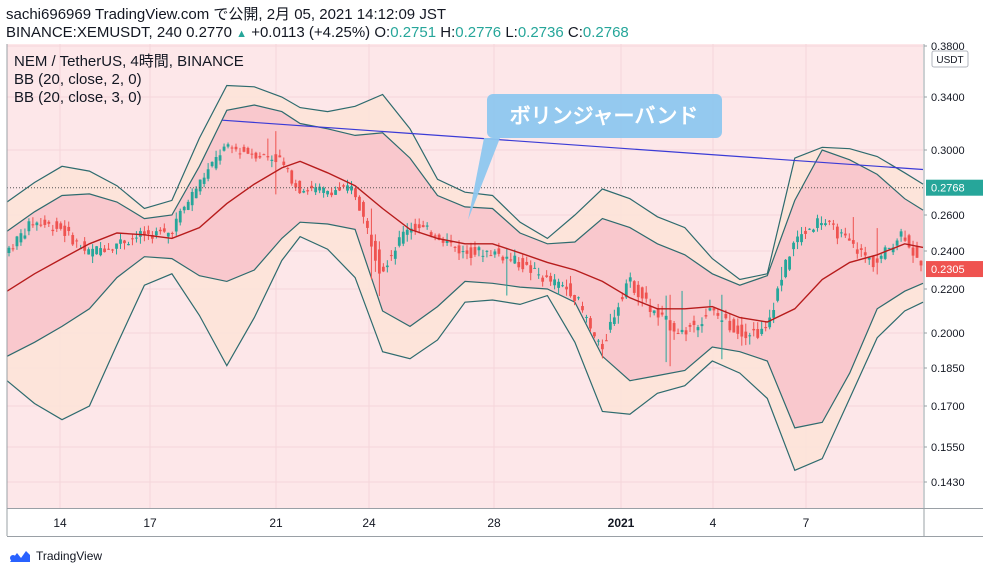 Image resolution: width=985 pixels, height=574 pixels. Describe the element at coordinates (60, 523) in the screenshot. I see `x-tick-label: 14` at that location.